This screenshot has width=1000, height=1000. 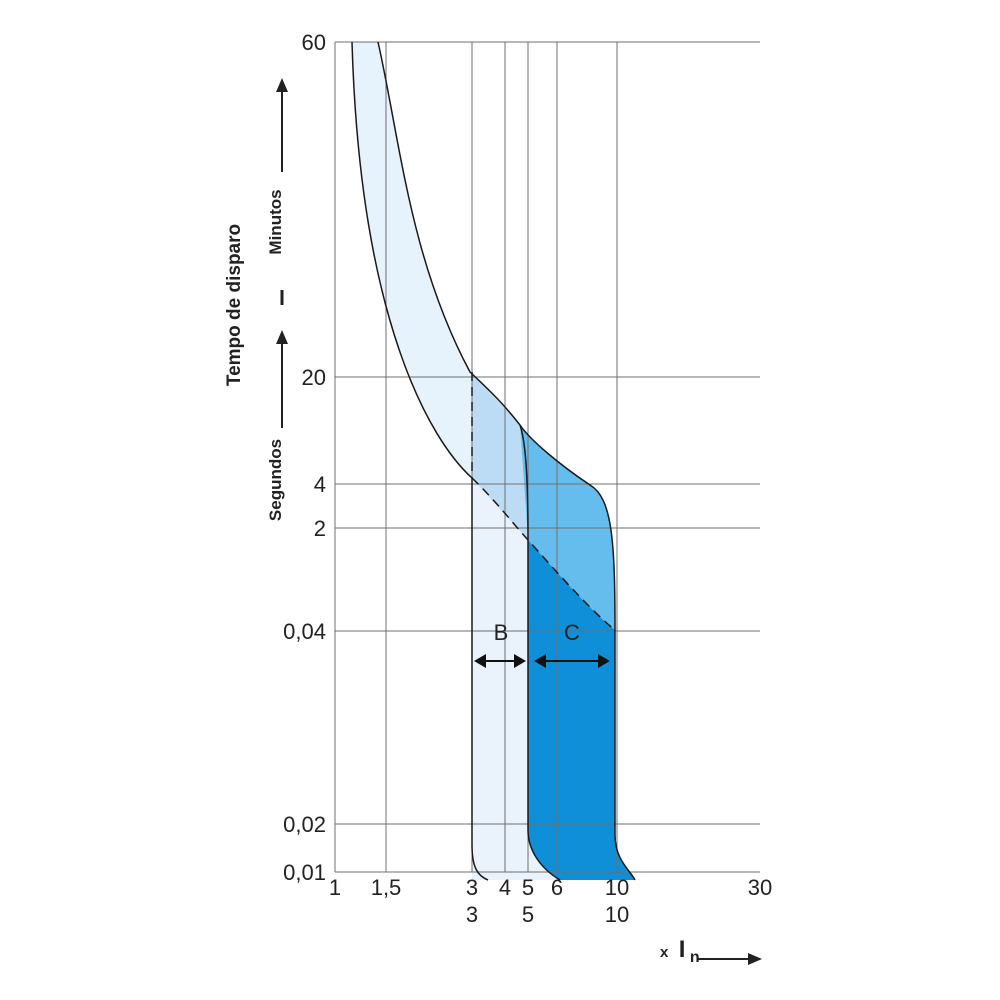 What do you see at coordinates (617, 887) in the screenshot?
I see `x-tick-label: 10` at bounding box center [617, 887].